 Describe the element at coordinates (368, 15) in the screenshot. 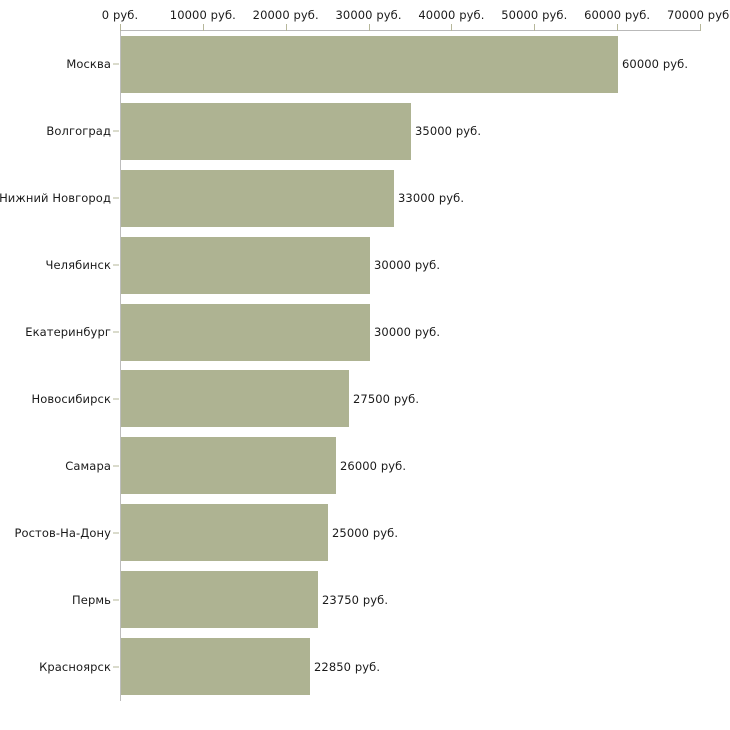

I see `x-axis-tick-label: 30000 руб.` at that location.